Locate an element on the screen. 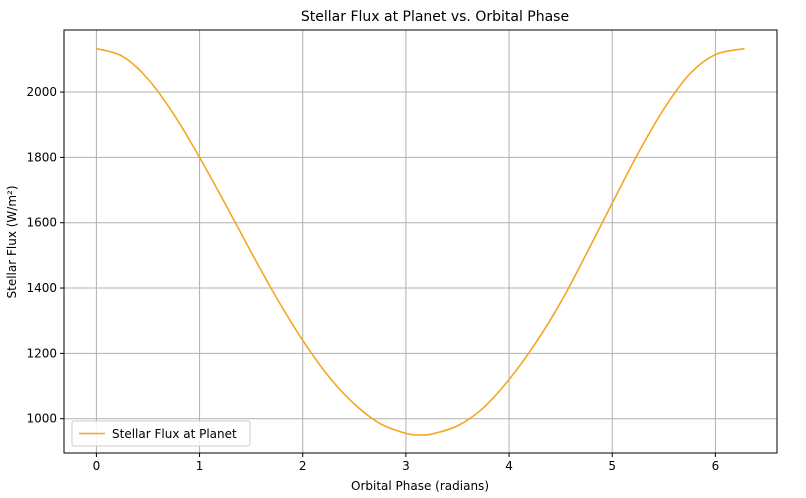  x-tick-label: 4 is located at coordinates (509, 466).